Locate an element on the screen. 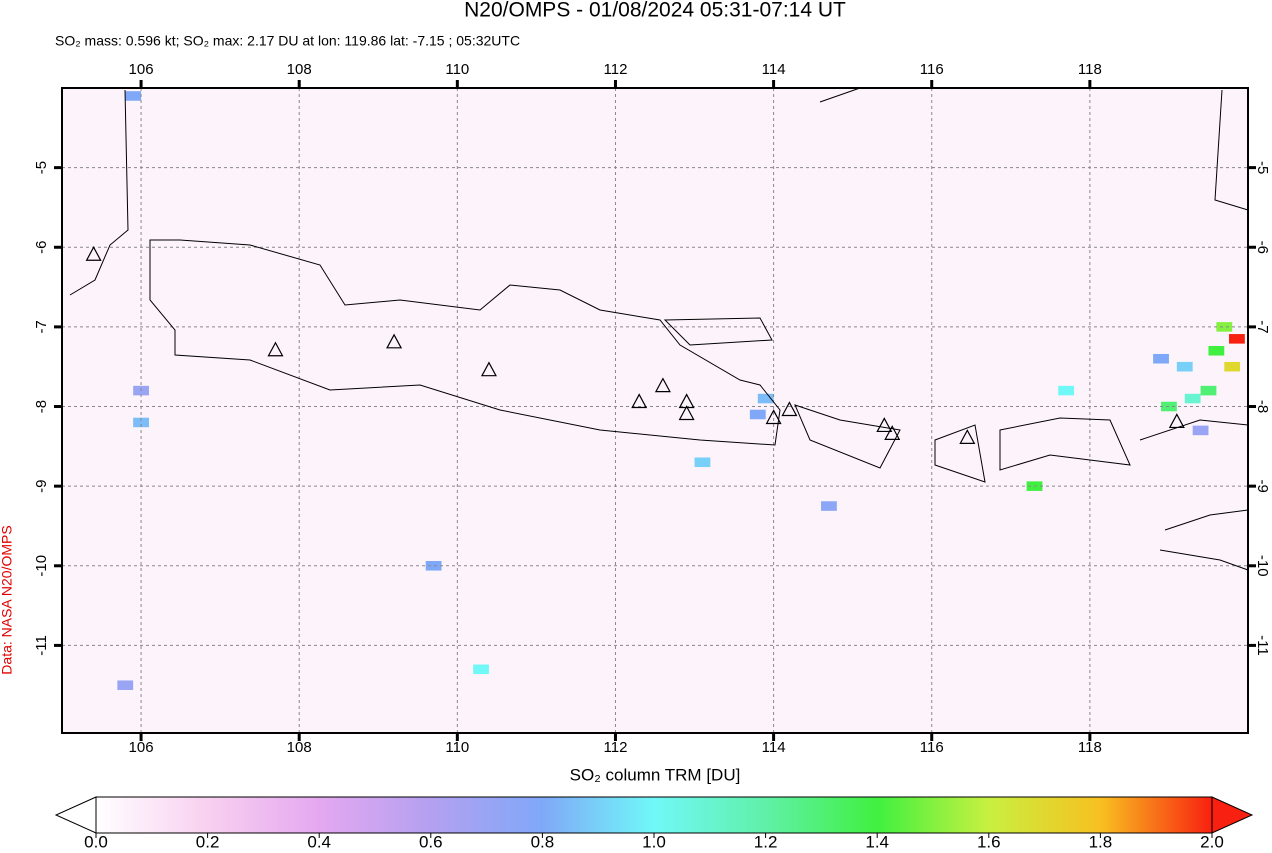 Image resolution: width=1272 pixels, height=853 pixels. colorbar-tick-label: 0.8 is located at coordinates (543, 841).